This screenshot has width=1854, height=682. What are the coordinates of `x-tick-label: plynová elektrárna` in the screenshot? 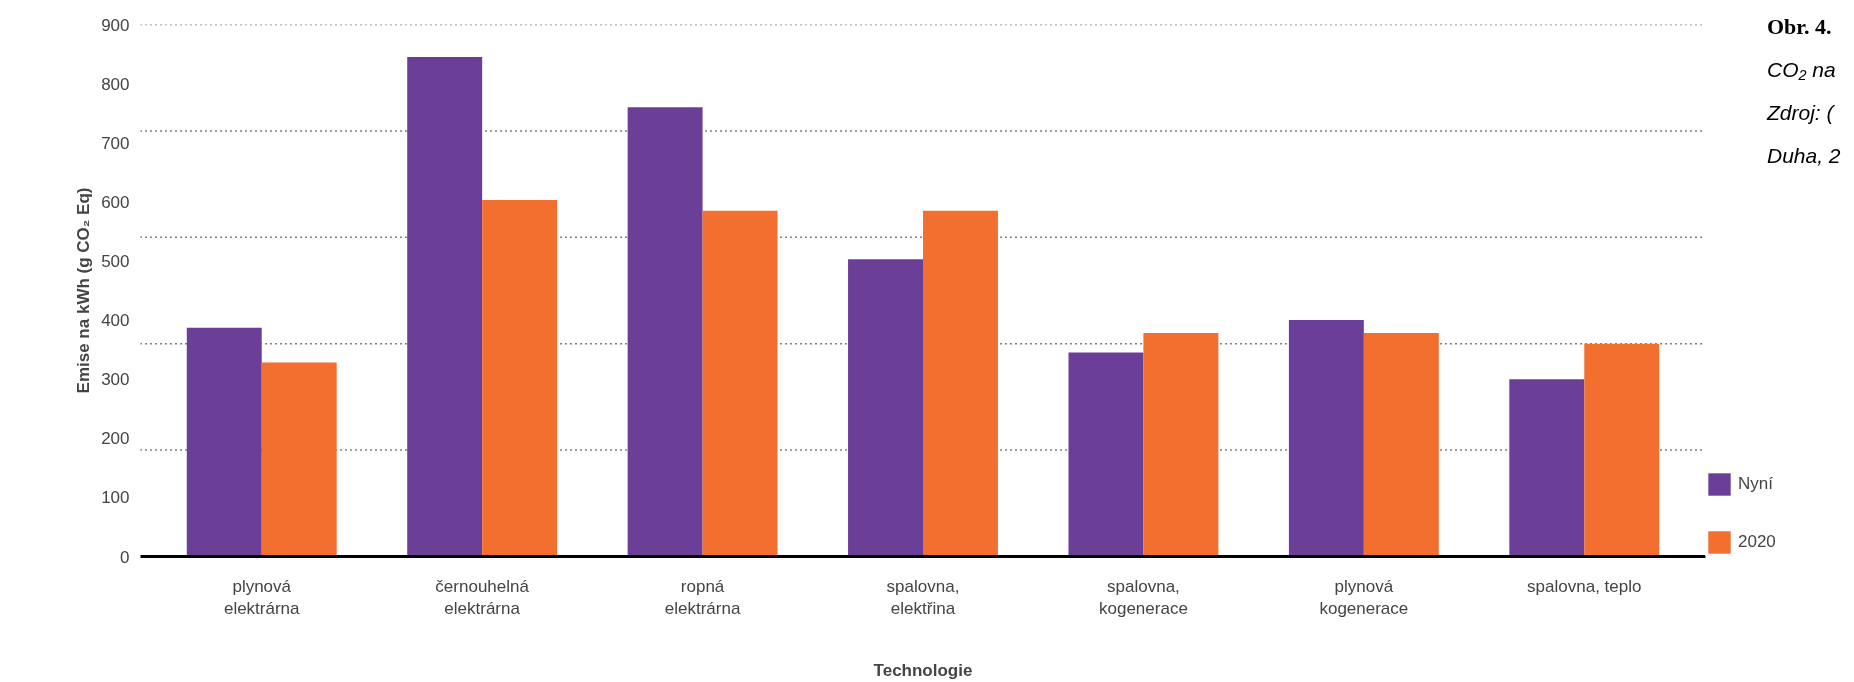 It's located at (262, 597).